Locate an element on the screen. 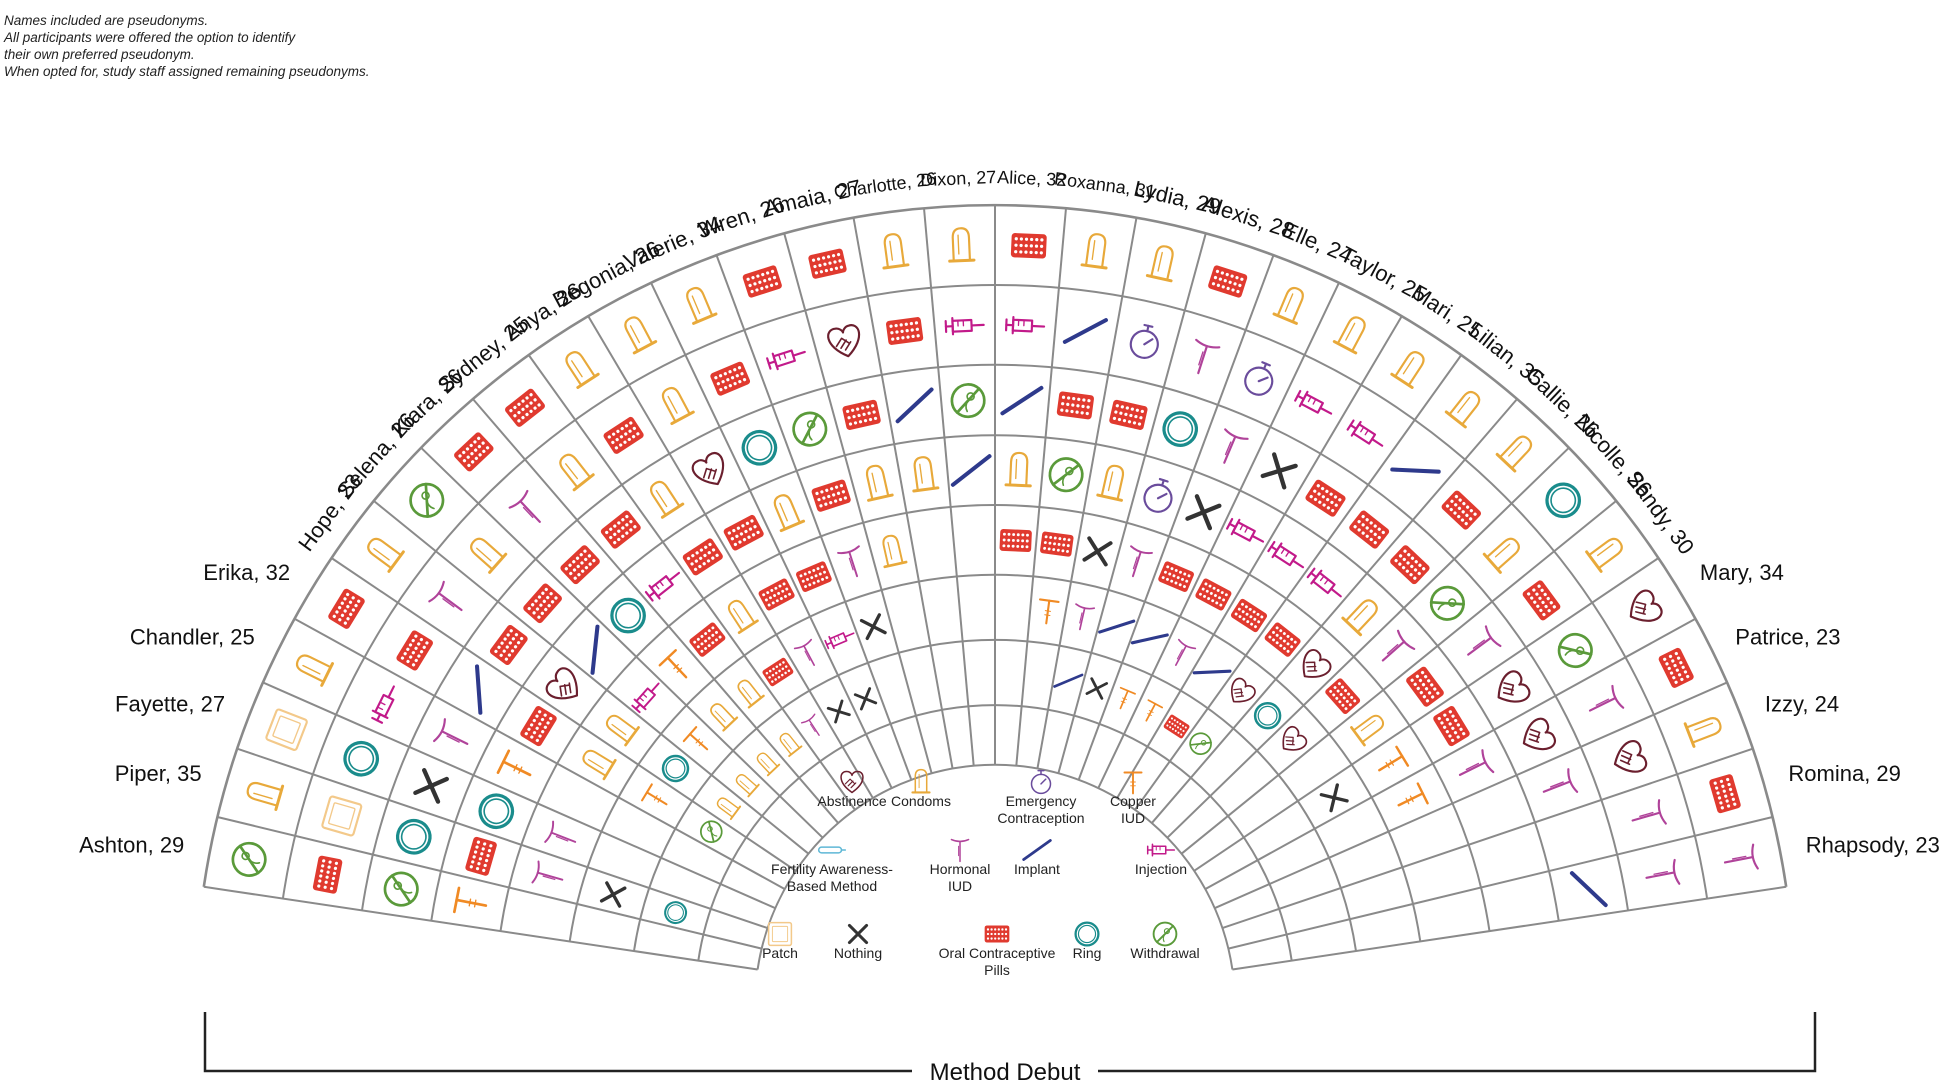 Image resolution: width=1960 pixels, height=1081 pixels. participant-name: Izzy, 24 is located at coordinates (1802, 704).